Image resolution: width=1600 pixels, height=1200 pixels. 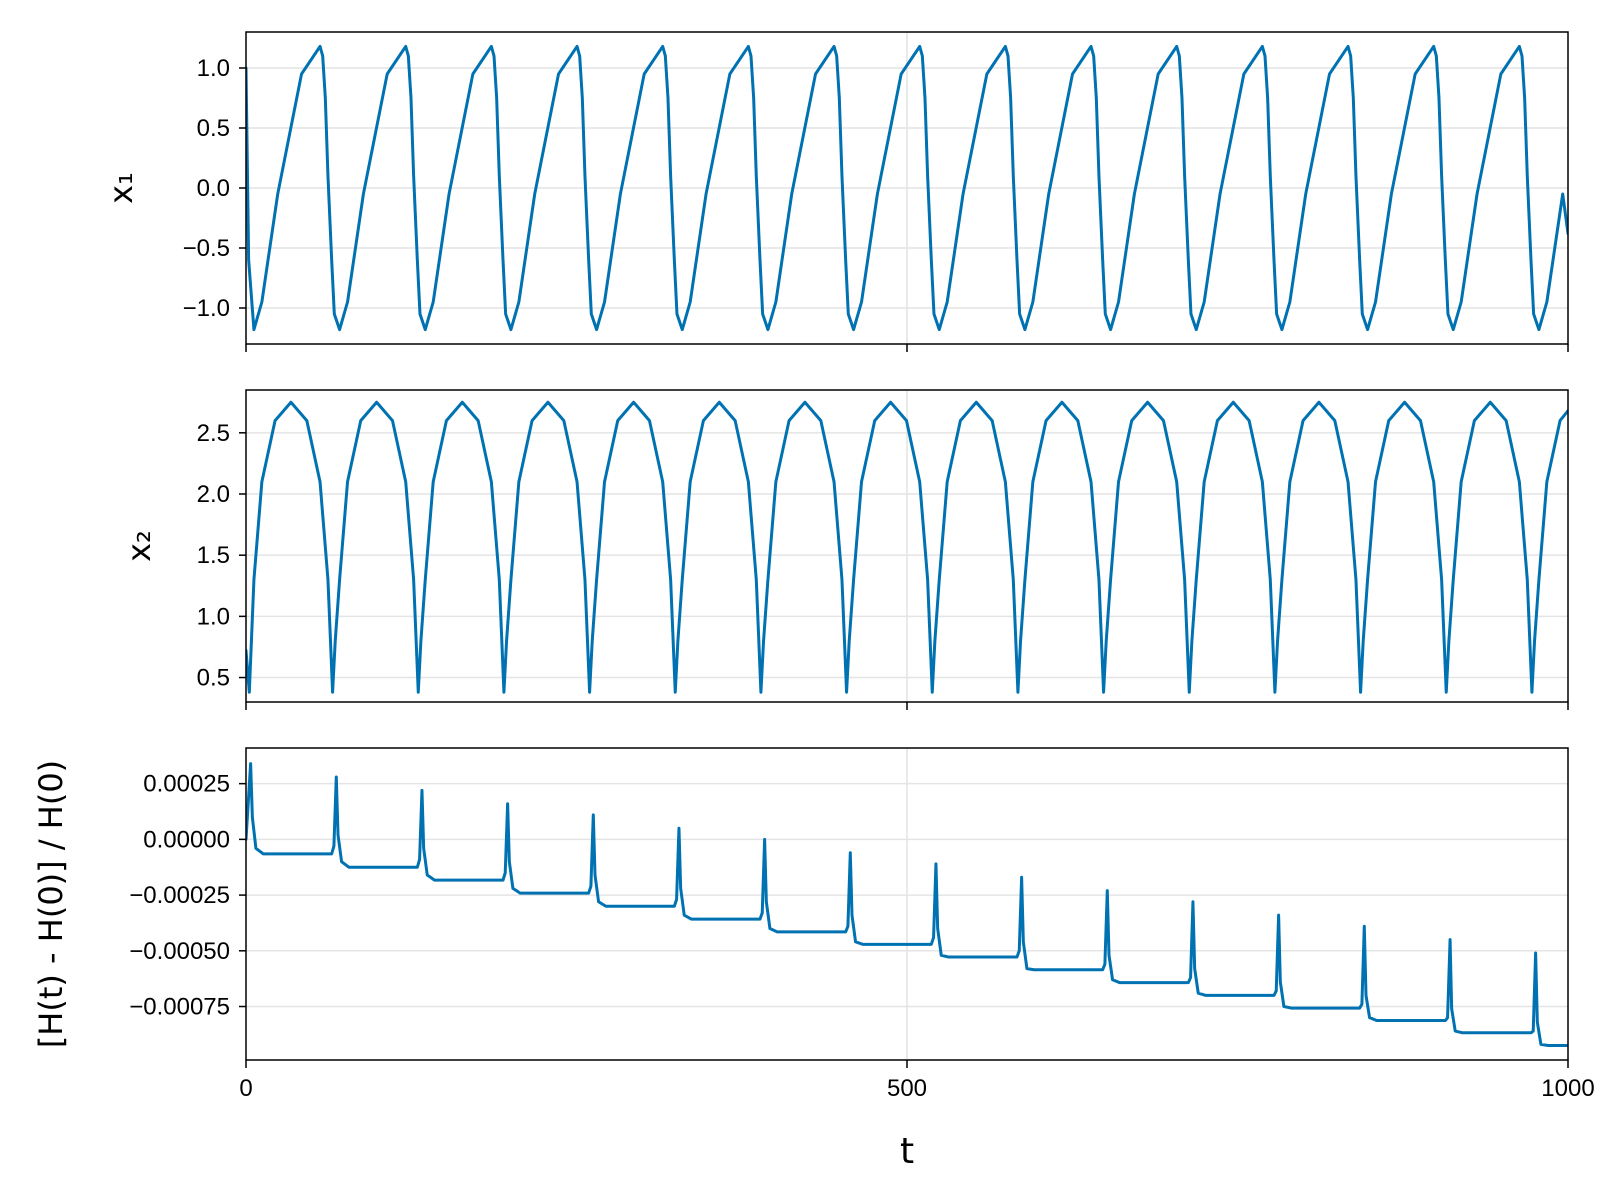 I want to click on y-tick-label: 2.5, so click(x=213, y=433).